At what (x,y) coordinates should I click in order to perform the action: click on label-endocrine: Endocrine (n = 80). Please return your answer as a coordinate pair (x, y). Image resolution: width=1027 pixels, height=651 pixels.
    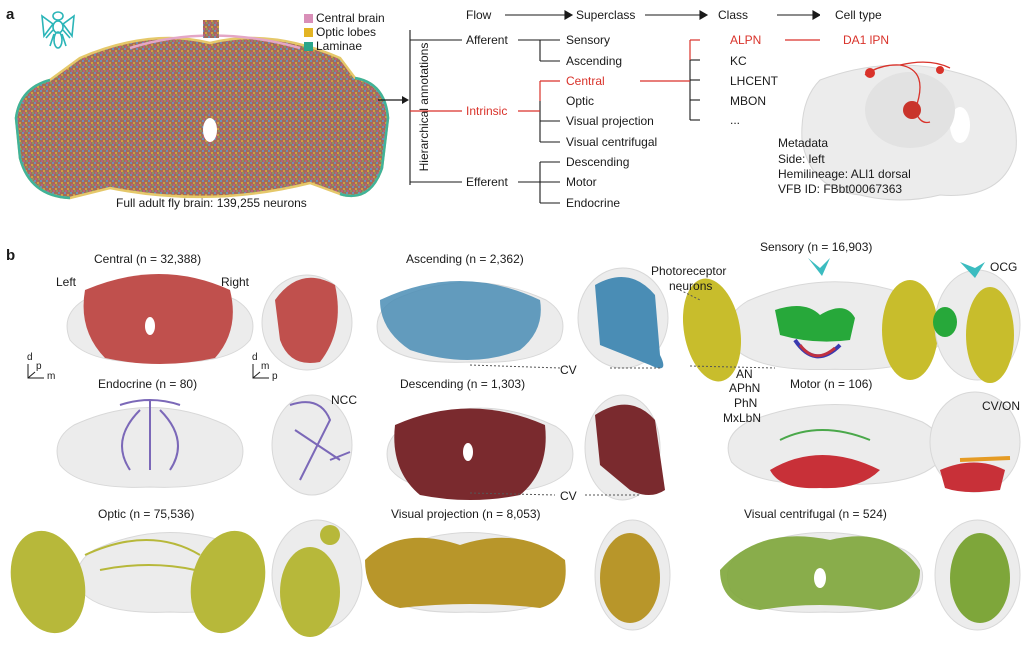
    Looking at the image, I should click on (148, 384).